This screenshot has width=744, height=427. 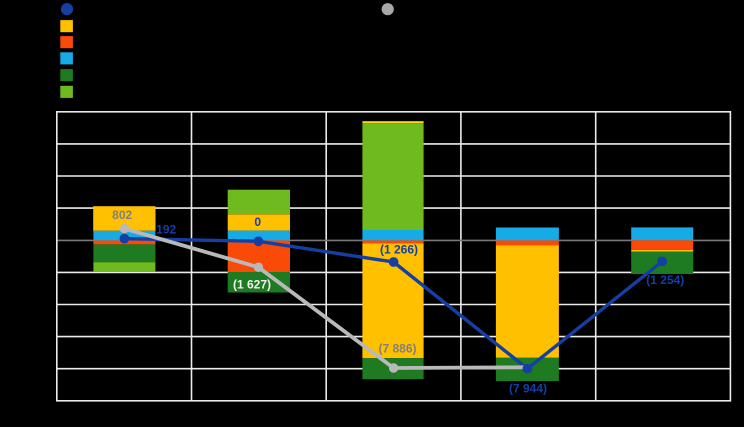 I want to click on svg-text: 802, so click(x=122, y=215).